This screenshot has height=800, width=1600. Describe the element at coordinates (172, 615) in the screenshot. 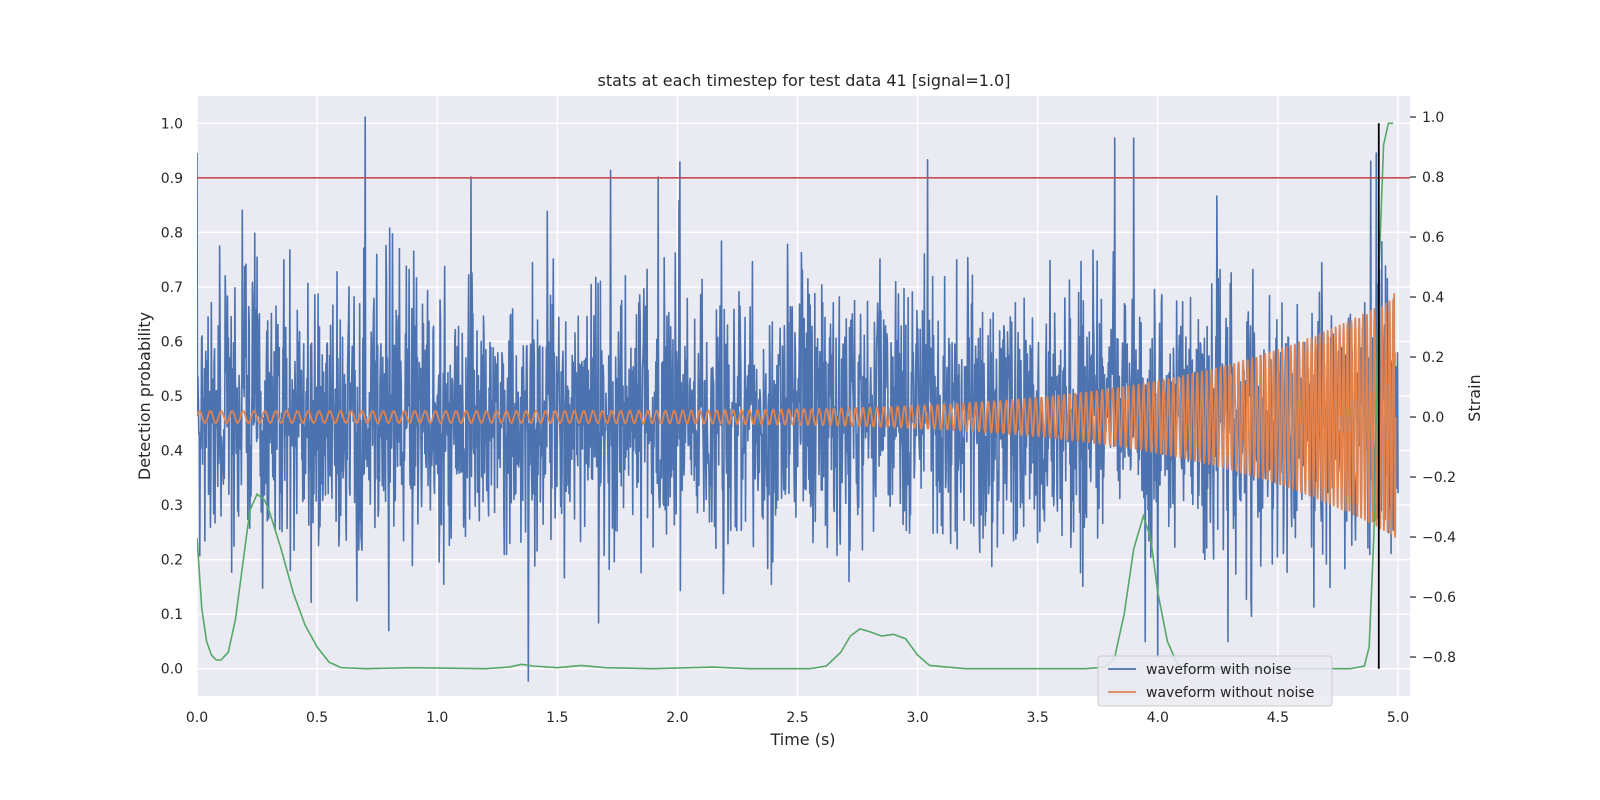

I see `left-y-tick-label: 0.1` at that location.